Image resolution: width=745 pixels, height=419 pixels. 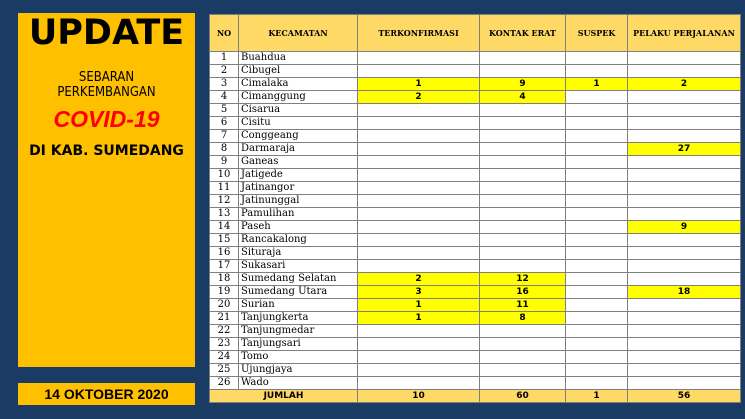 What do you see at coordinates (224, 201) in the screenshot?
I see `row-no: 12` at bounding box center [224, 201].